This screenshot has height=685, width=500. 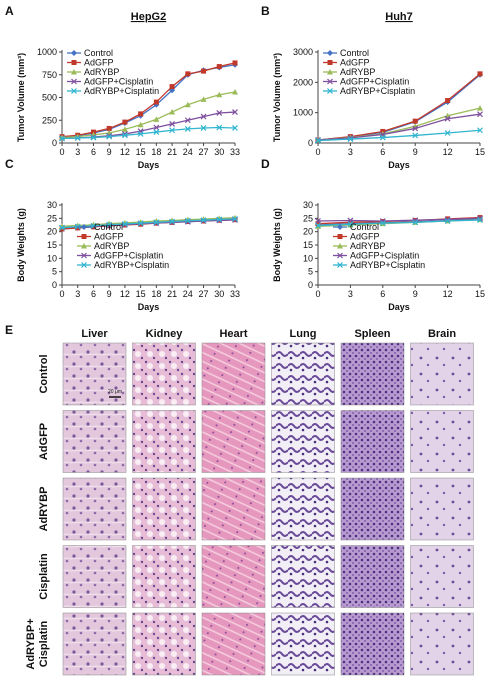 I want to click on scale-bar-label: 20 μm, so click(x=115, y=392).